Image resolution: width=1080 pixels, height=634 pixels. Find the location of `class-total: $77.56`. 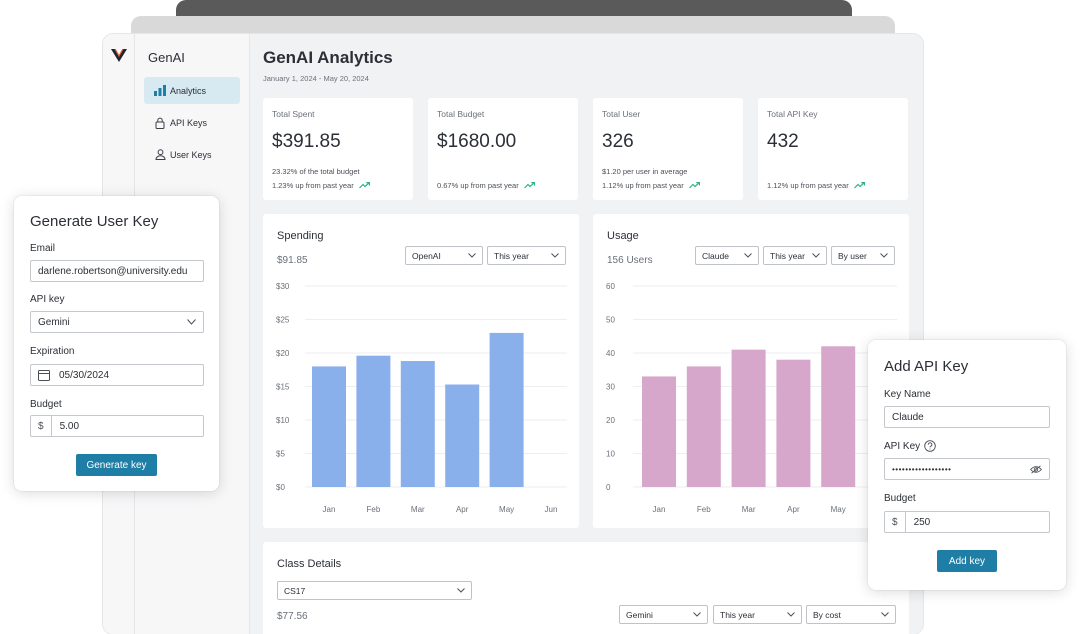

class-total: $77.56 is located at coordinates (292, 616).